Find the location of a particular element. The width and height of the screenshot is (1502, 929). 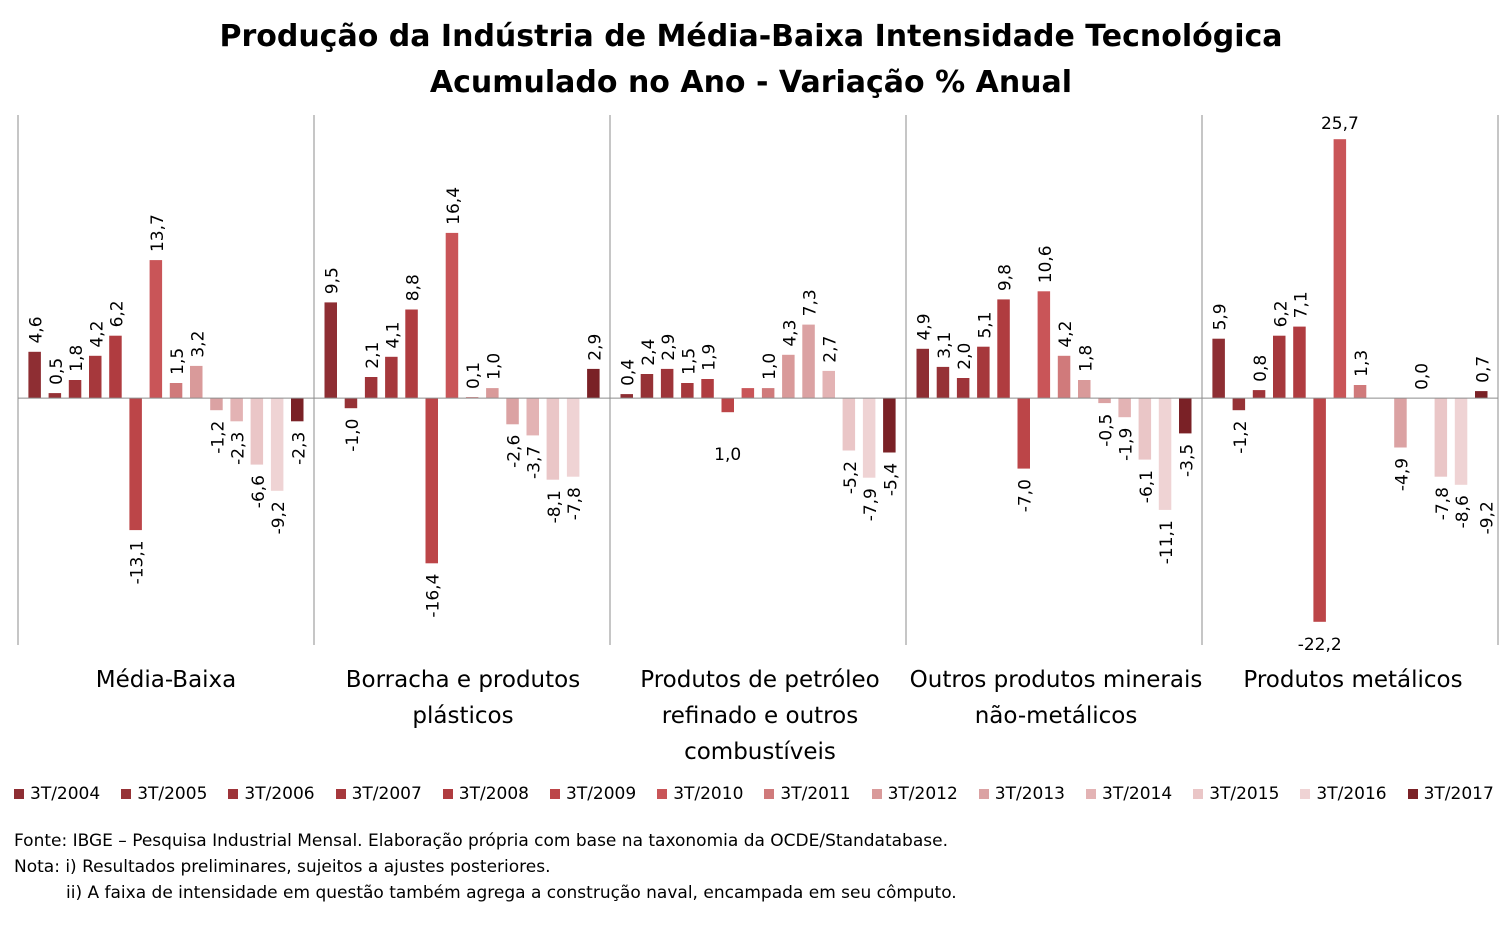

data-label: 1,9 is located at coordinates (710, 357).